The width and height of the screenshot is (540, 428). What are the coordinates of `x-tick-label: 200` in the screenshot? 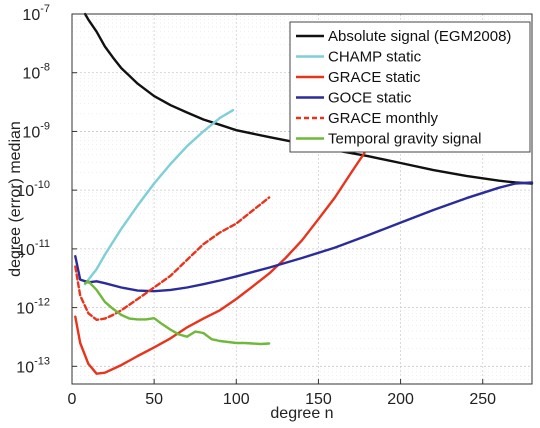 It's located at (400, 399).